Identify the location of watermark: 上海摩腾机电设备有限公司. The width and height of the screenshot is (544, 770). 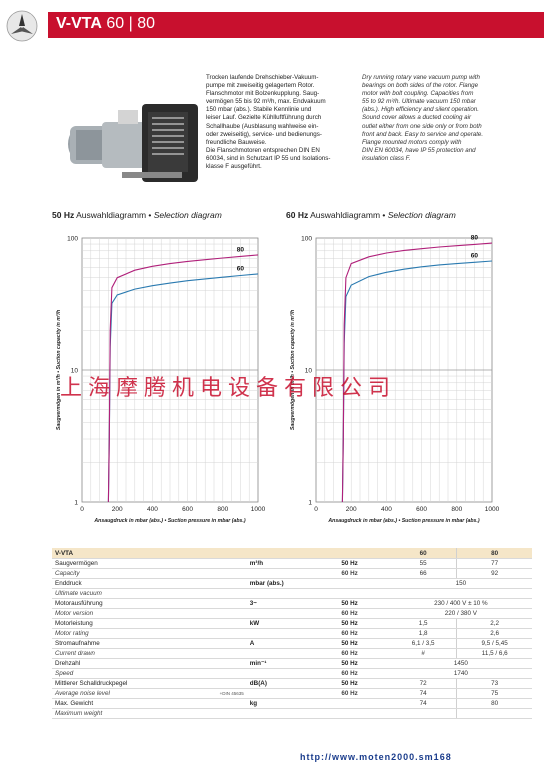
(228, 388).